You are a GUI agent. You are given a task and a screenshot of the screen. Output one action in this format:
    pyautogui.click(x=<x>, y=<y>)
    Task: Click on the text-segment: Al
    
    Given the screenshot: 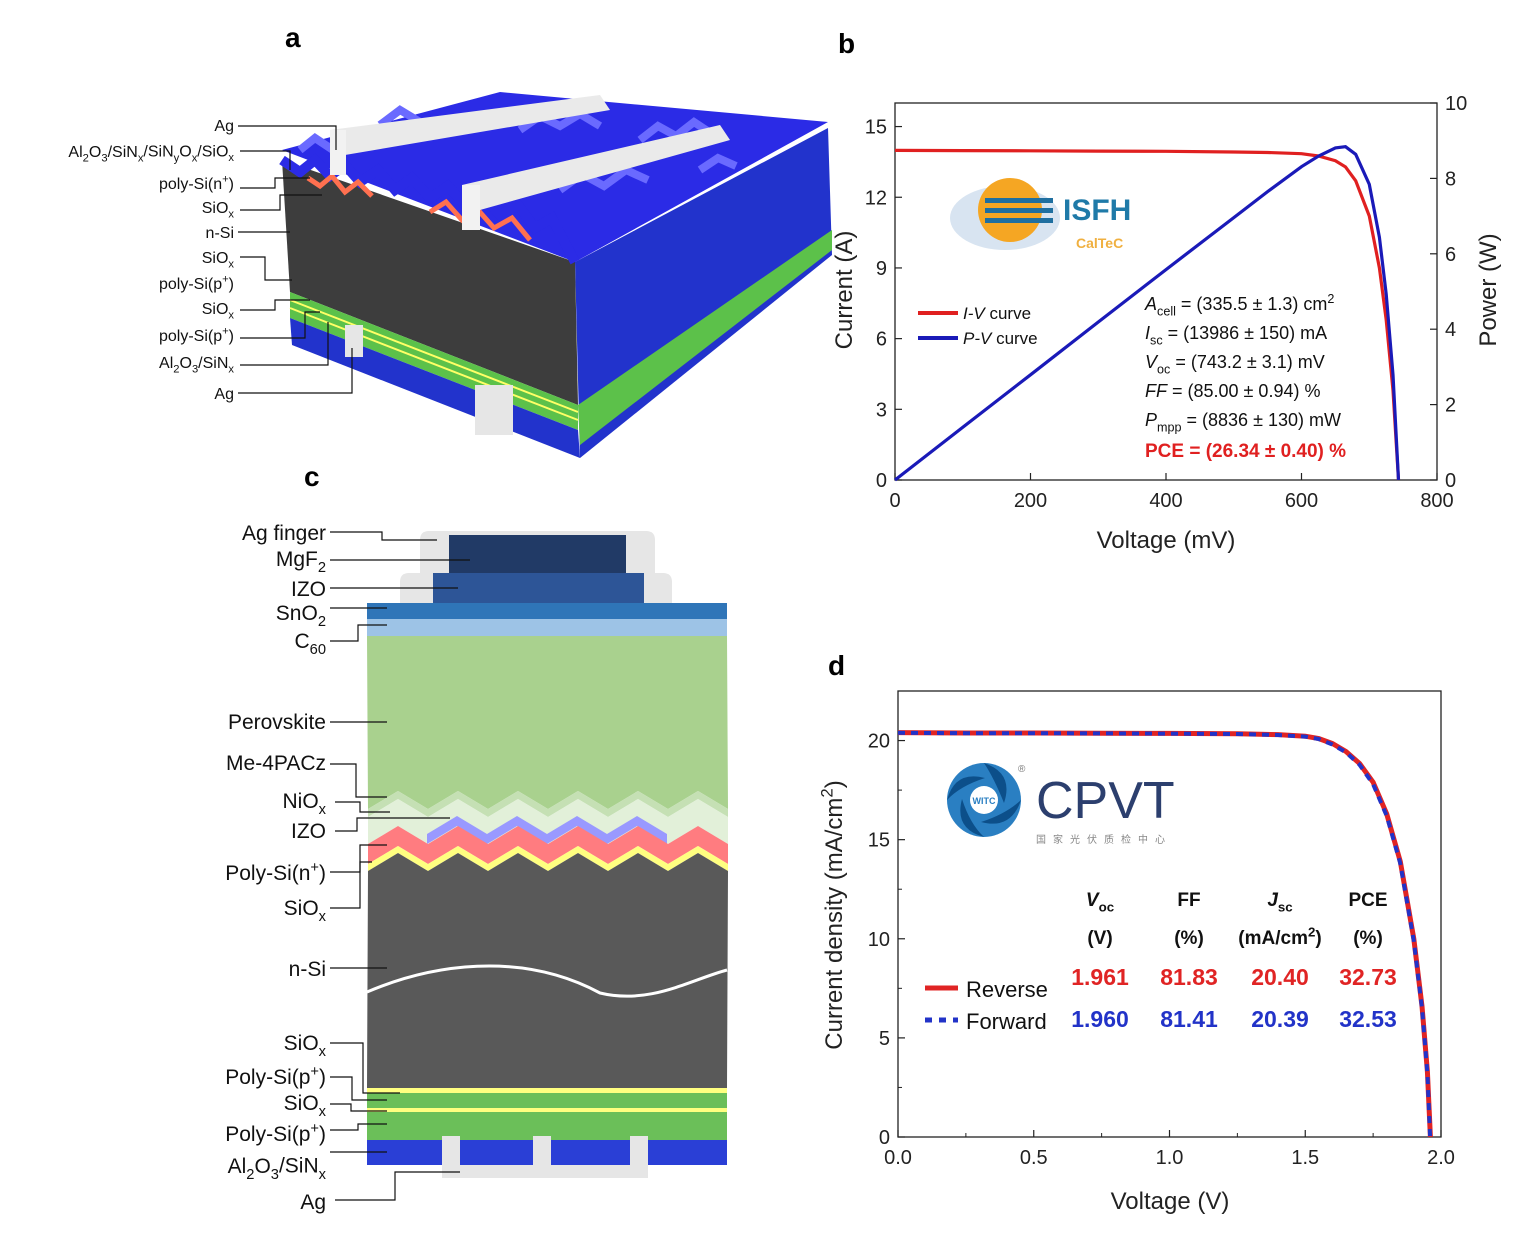 What is the action you would take?
    pyautogui.click(x=166, y=363)
    